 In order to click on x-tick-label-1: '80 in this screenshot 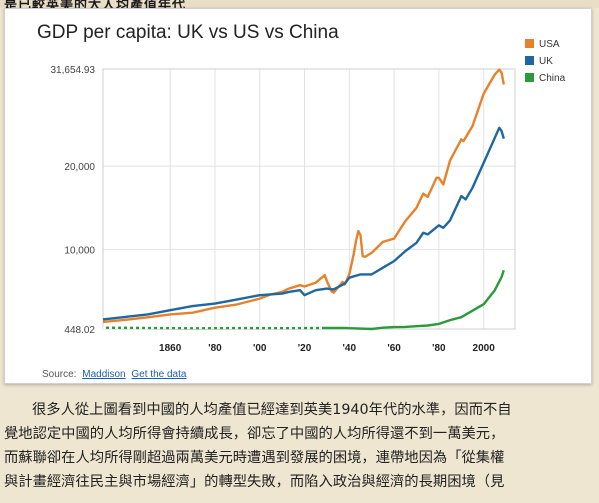, I will do `click(215, 348)`.